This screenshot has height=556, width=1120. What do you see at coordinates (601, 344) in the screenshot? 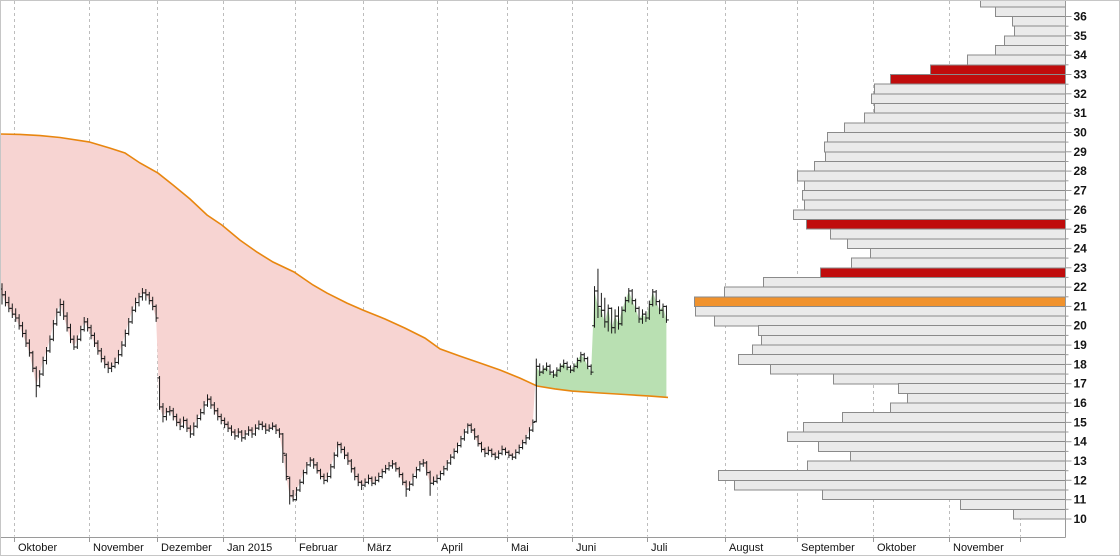
I see `area-price-above-average` at bounding box center [601, 344].